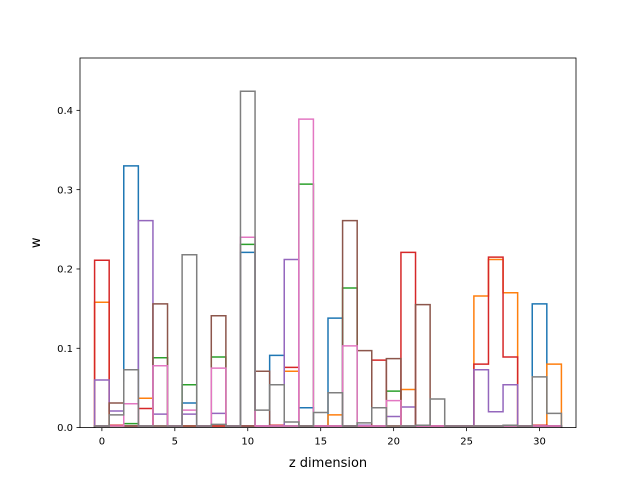  What do you see at coordinates (65, 270) in the screenshot?
I see `y-tick-label: 0.2` at bounding box center [65, 270].